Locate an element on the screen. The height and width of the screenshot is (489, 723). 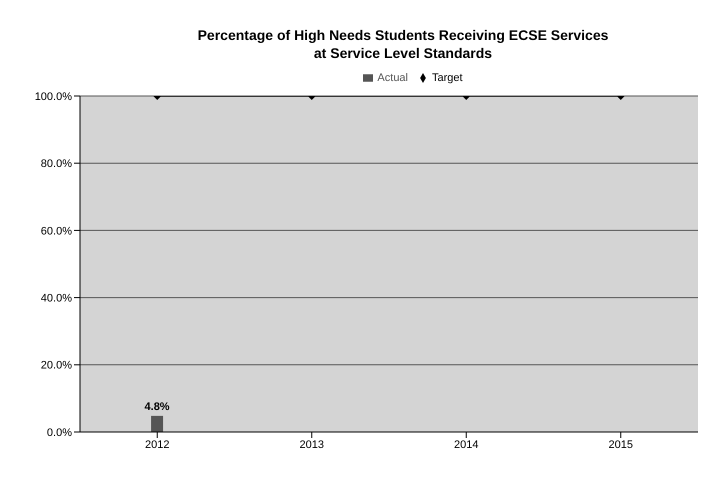
chart-title: Percentage of High Needs Students Receiving ECSE Services at Service Level Standards is located at coordinates (403, 44).